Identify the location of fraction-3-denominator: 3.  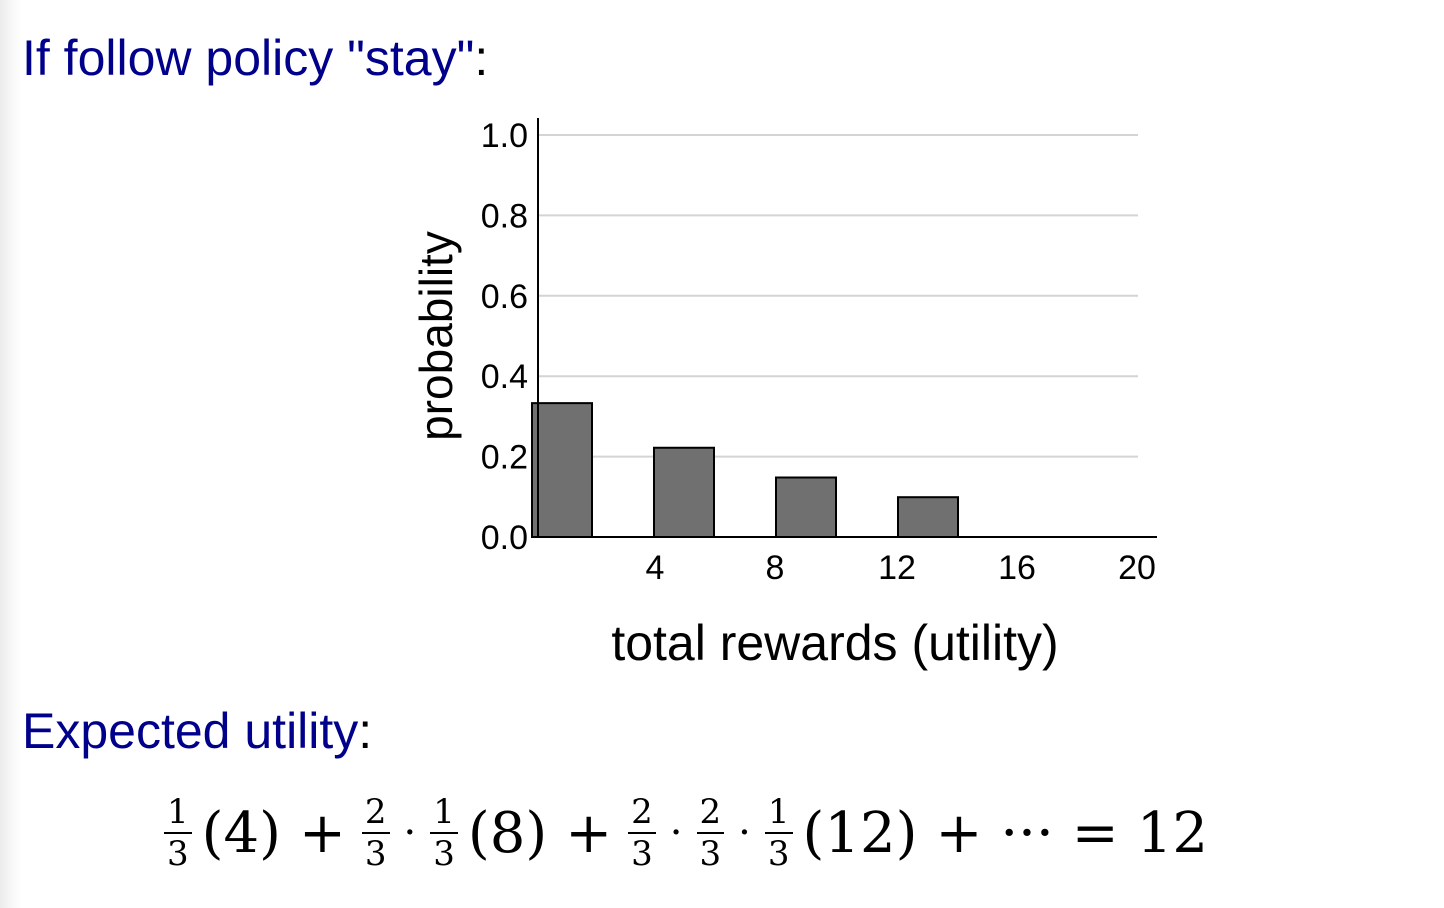
(444, 854).